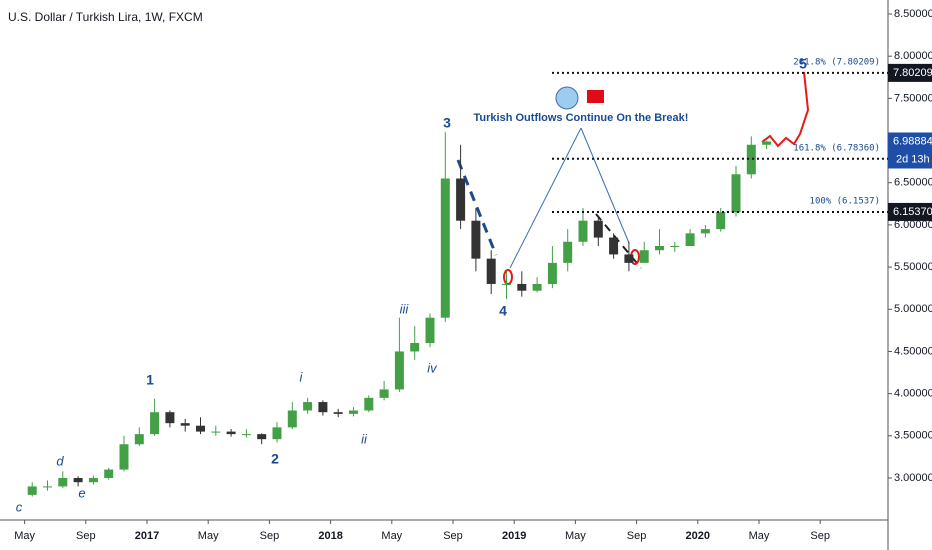 The image size is (932, 550). What do you see at coordinates (912, 141) in the screenshot?
I see `last-price-label: 6.98884` at bounding box center [912, 141].